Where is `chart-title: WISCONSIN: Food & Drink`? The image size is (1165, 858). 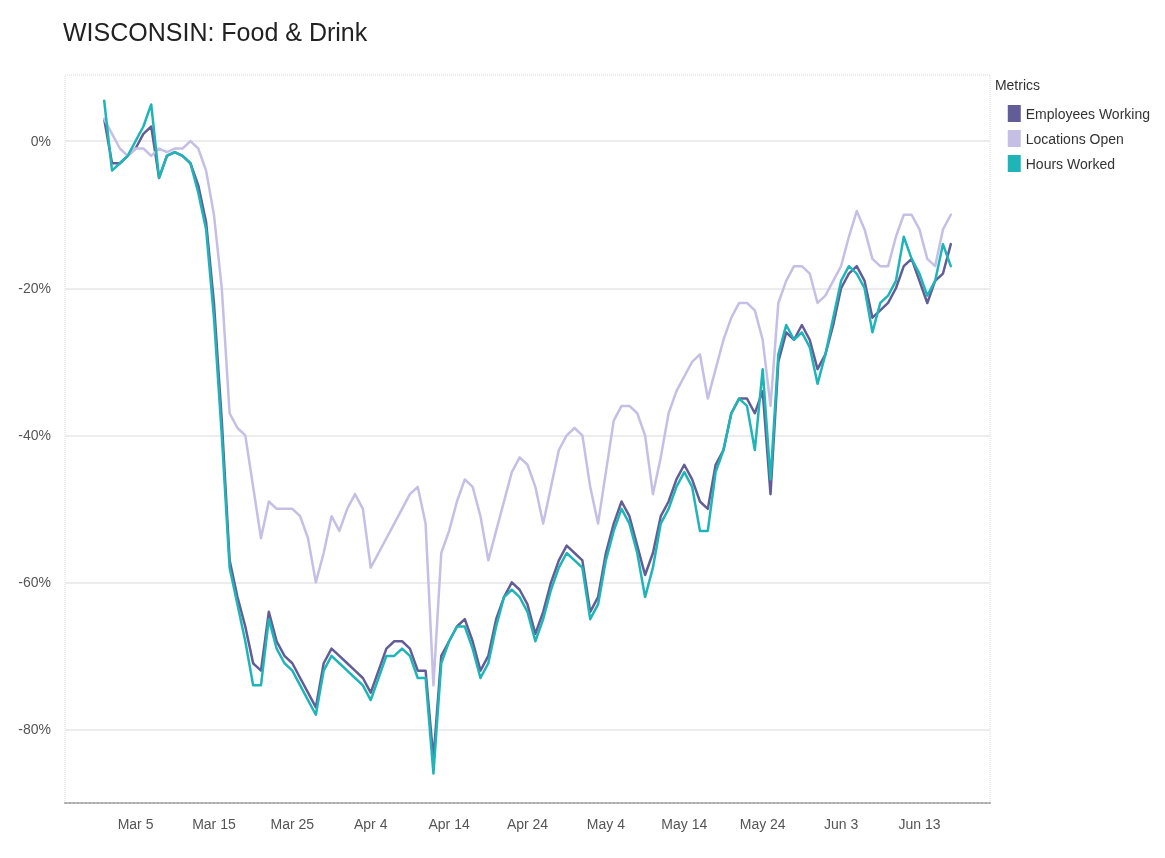
chart-title: WISCONSIN: Food & Drink is located at coordinates (215, 31).